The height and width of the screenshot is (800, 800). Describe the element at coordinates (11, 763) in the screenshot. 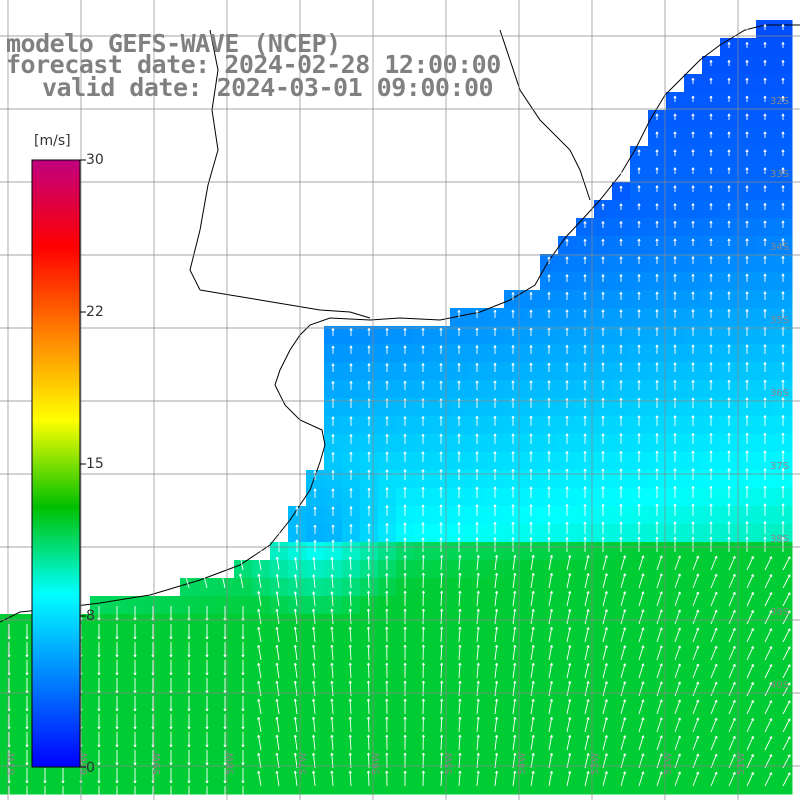

I see `longitude-label: 61W` at that location.